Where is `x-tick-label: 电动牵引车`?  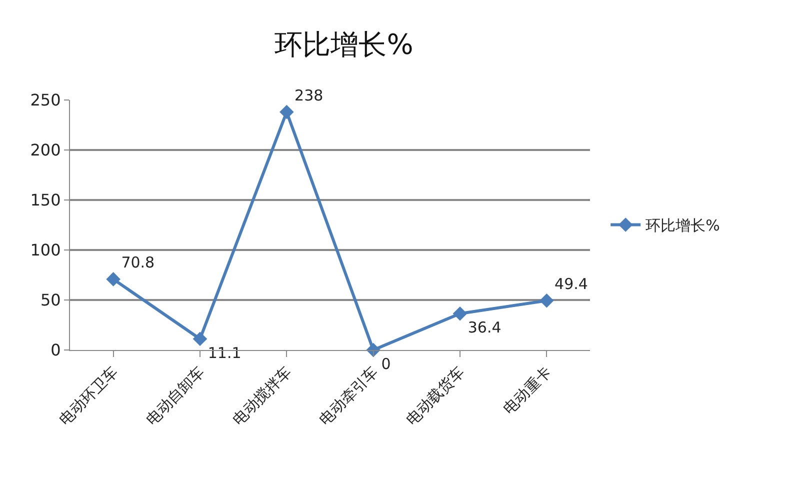
x-tick-label: 电动牵引车 is located at coordinates (349, 395).